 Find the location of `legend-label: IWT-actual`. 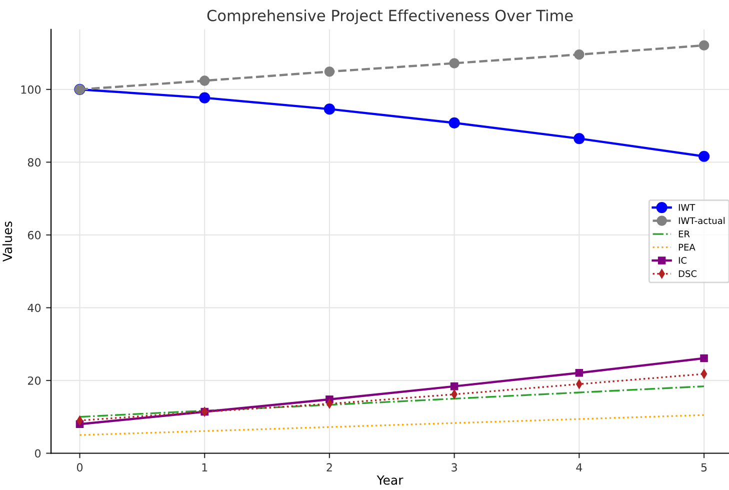

legend-label: IWT-actual is located at coordinates (701, 220).